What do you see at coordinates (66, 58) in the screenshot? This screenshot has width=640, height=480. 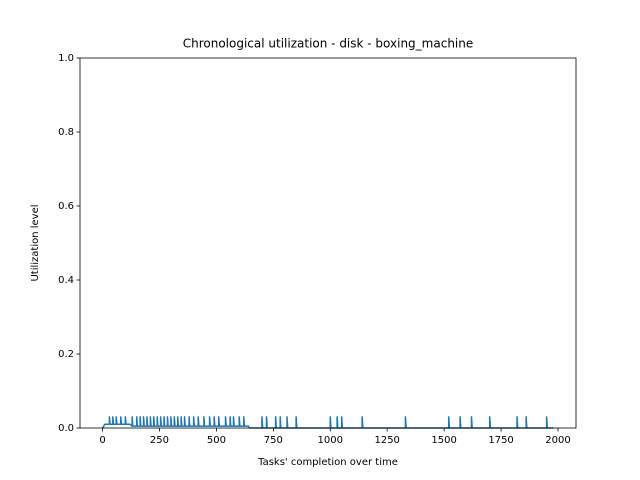 I see `y-tick-label: 1.0` at bounding box center [66, 58].